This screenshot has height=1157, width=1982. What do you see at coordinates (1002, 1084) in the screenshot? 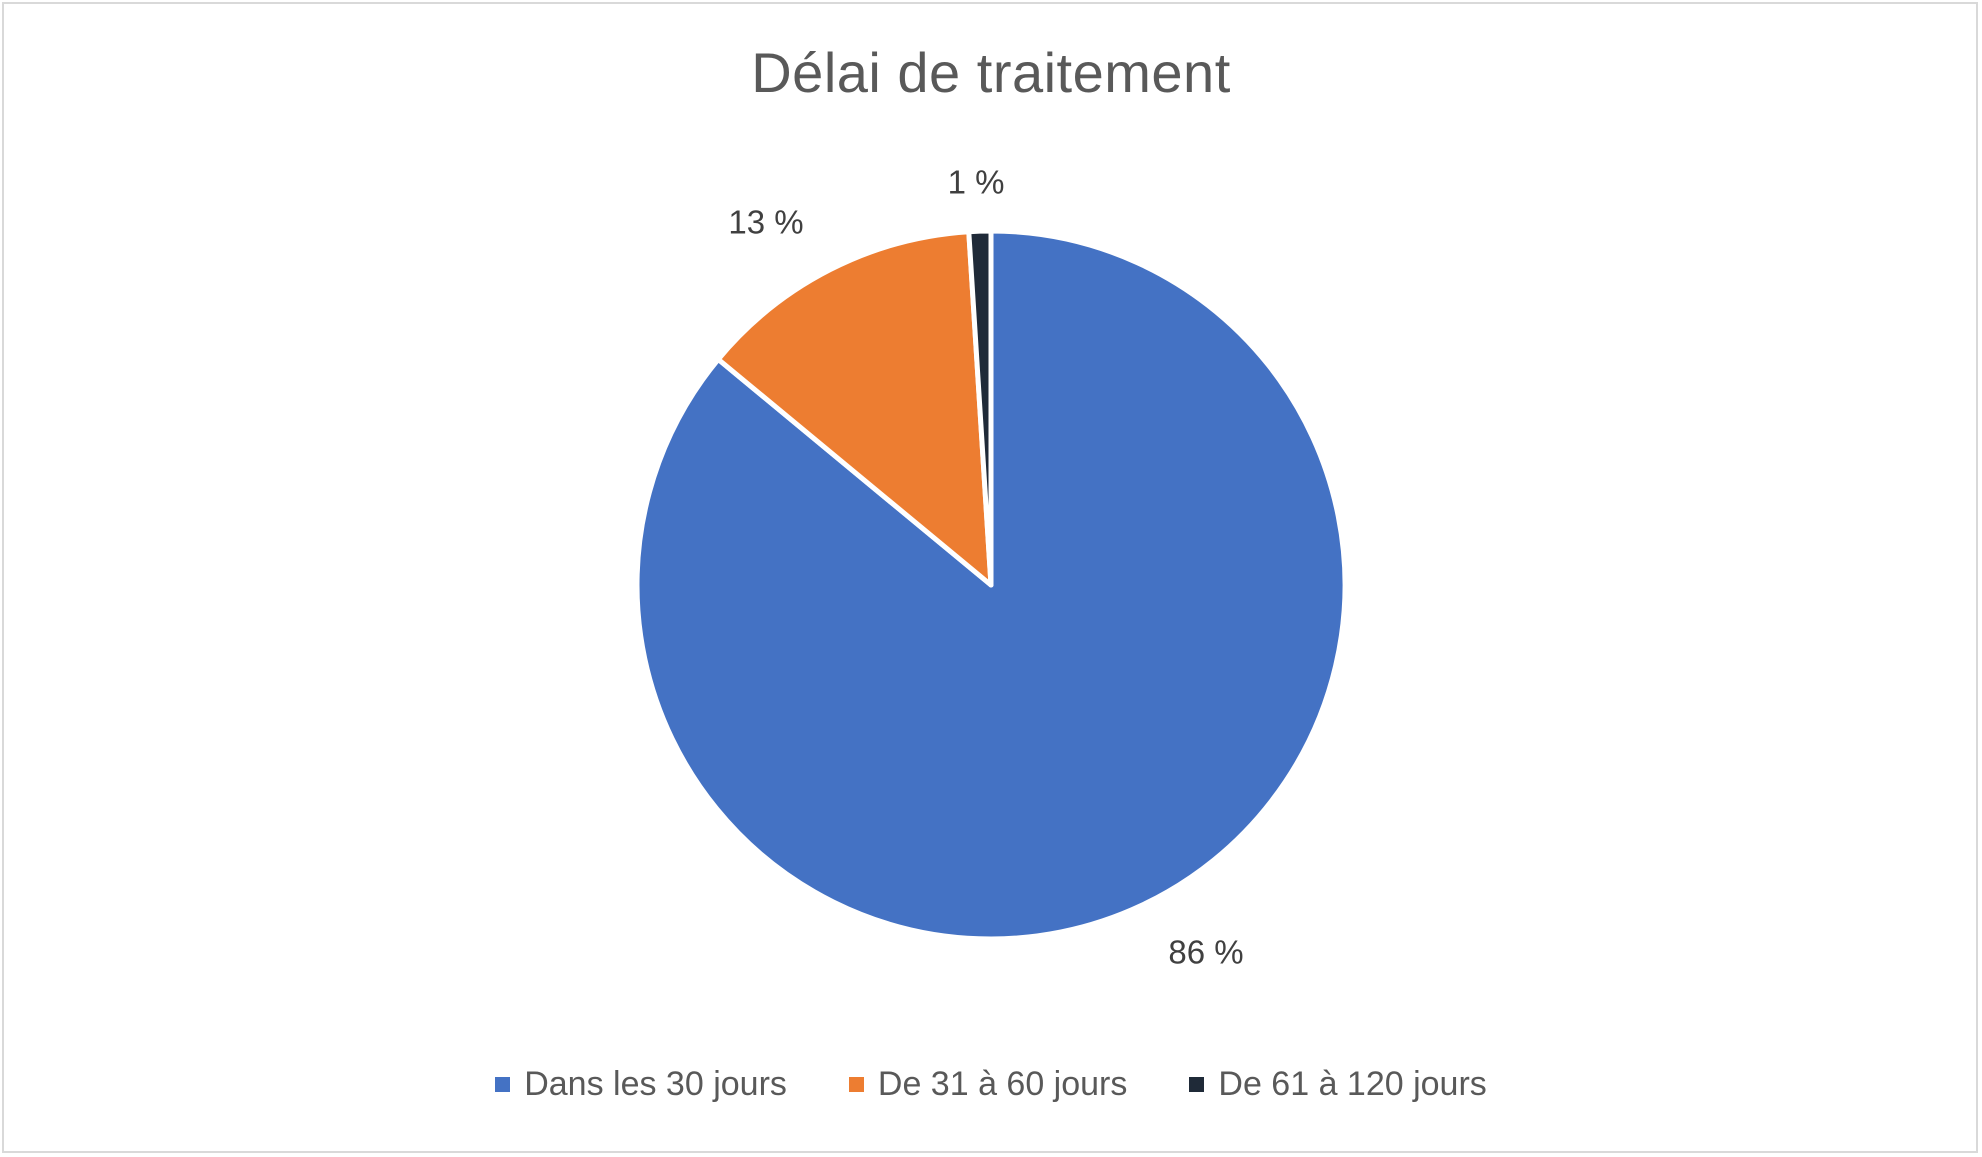
I see `legend-label-1: De 31 à 60 jours` at bounding box center [1002, 1084].